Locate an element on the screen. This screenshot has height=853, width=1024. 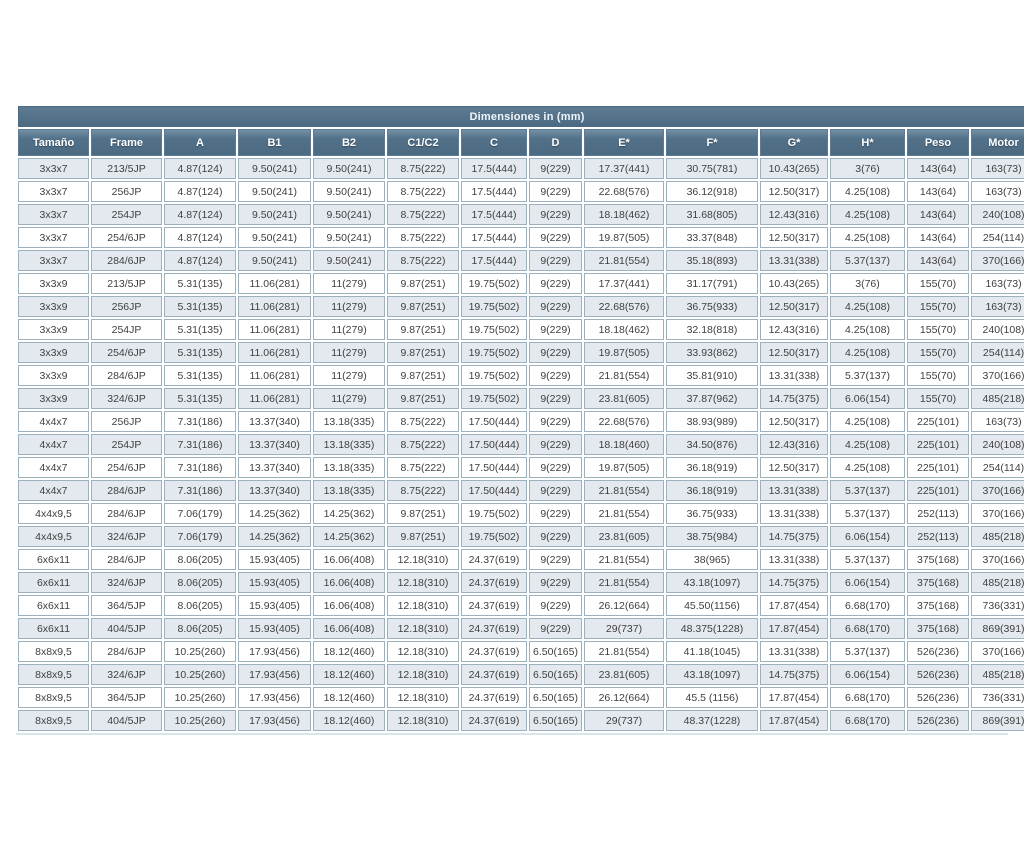
column-header-frame: Frame is located at coordinates (126, 142).